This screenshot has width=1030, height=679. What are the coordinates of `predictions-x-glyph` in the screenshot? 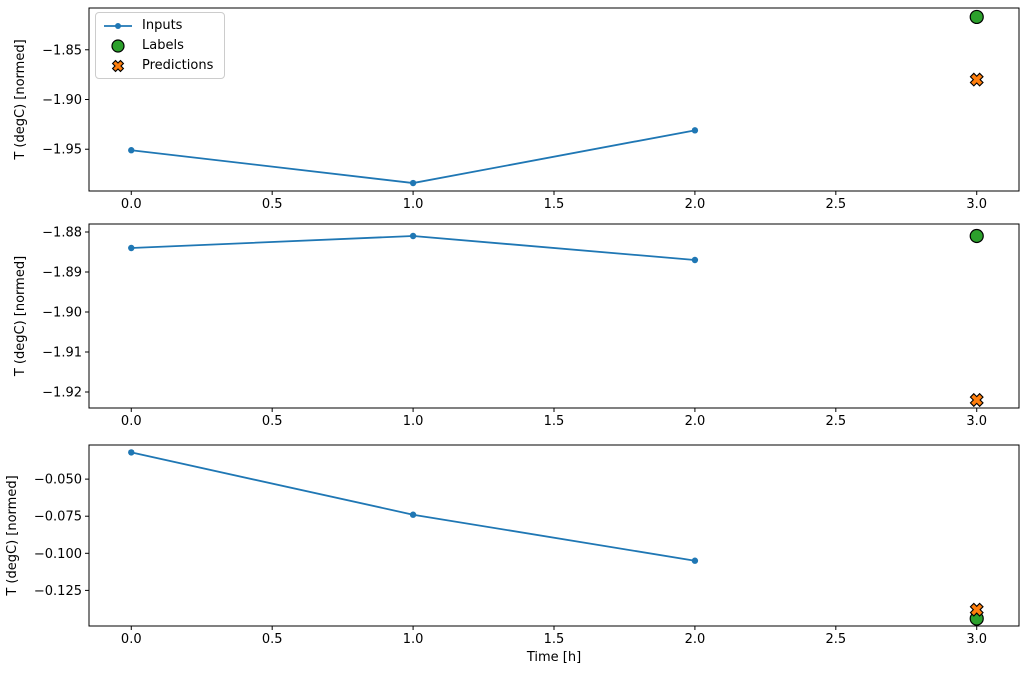 It's located at (118, 65).